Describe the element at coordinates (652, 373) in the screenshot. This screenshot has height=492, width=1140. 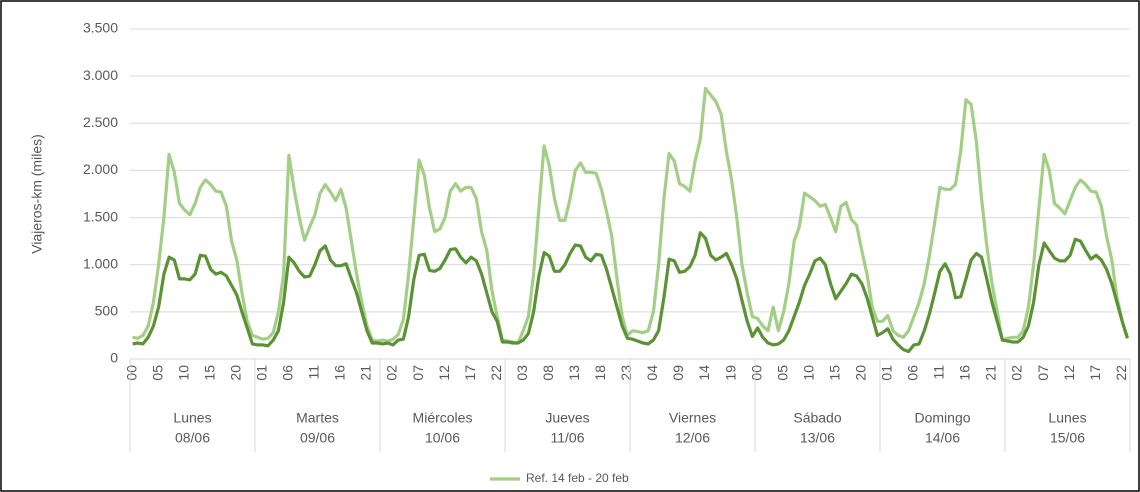
I see `x-tick-label: 04` at that location.